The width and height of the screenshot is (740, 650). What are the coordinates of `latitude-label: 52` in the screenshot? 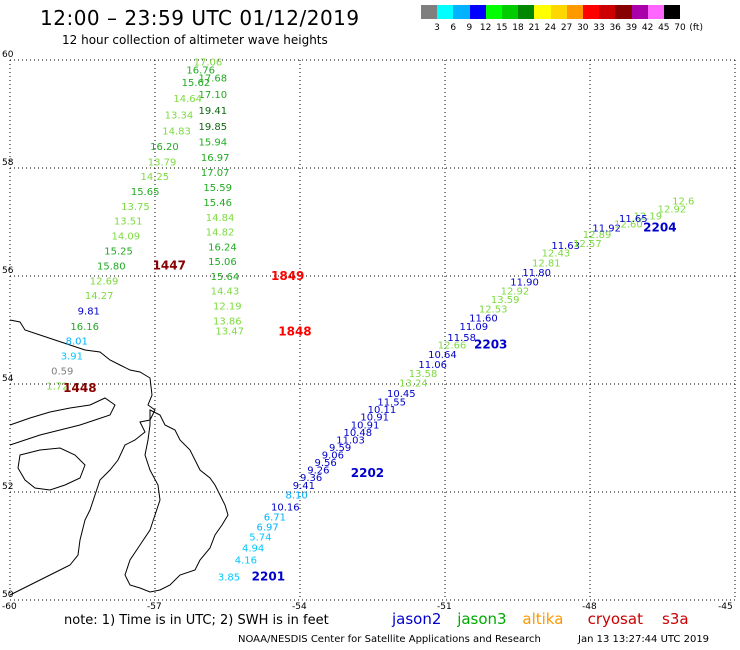 It's located at (8, 487).